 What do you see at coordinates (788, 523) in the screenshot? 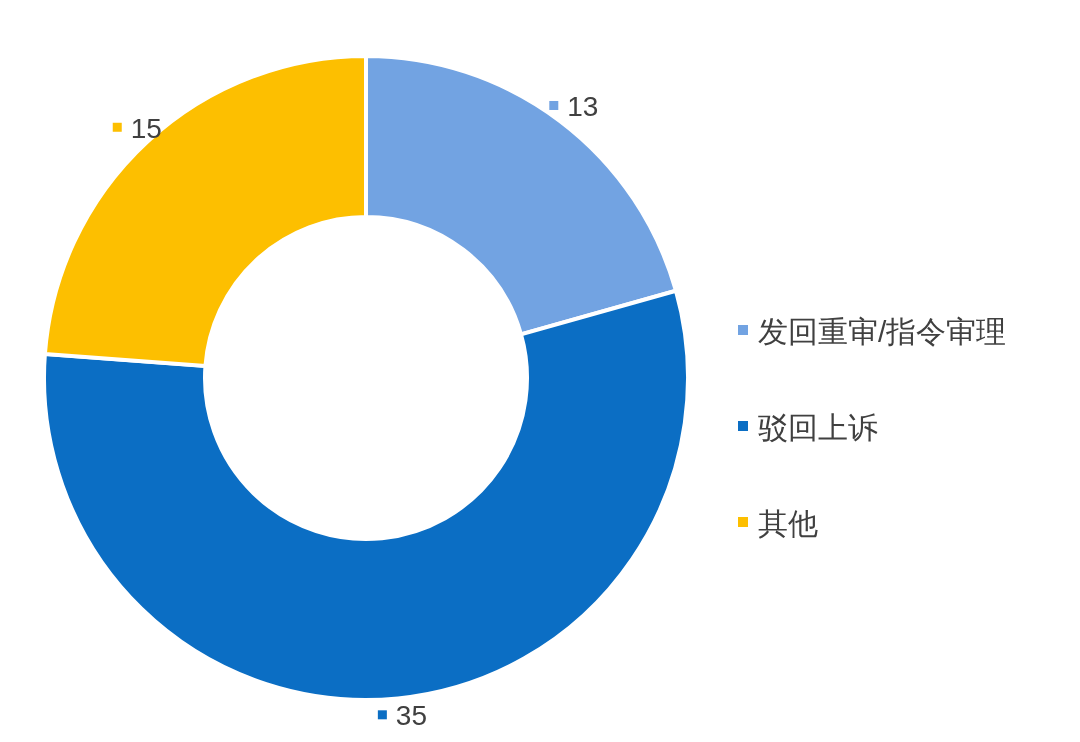
I see `legend-label: 其他` at bounding box center [788, 523].